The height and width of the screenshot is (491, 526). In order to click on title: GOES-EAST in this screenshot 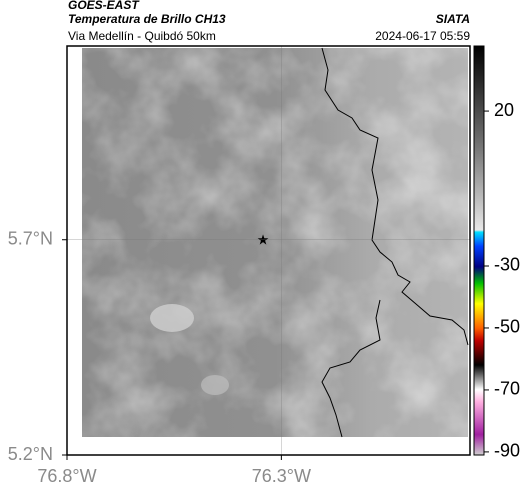, I will do `click(104, 6)`.